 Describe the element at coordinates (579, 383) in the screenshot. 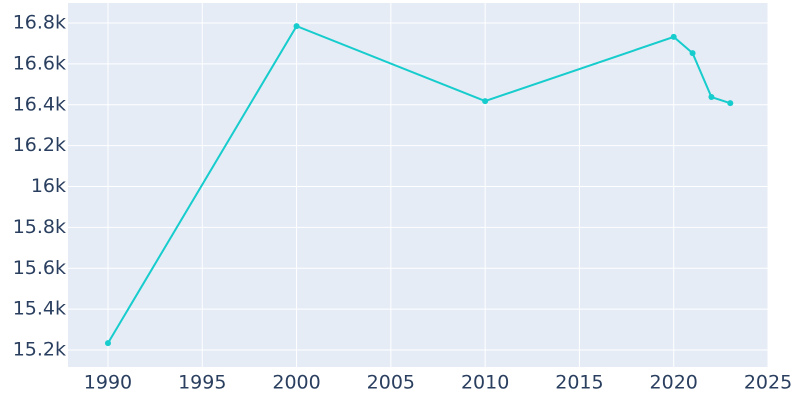

I see `x-tick-label: 2015` at that location.